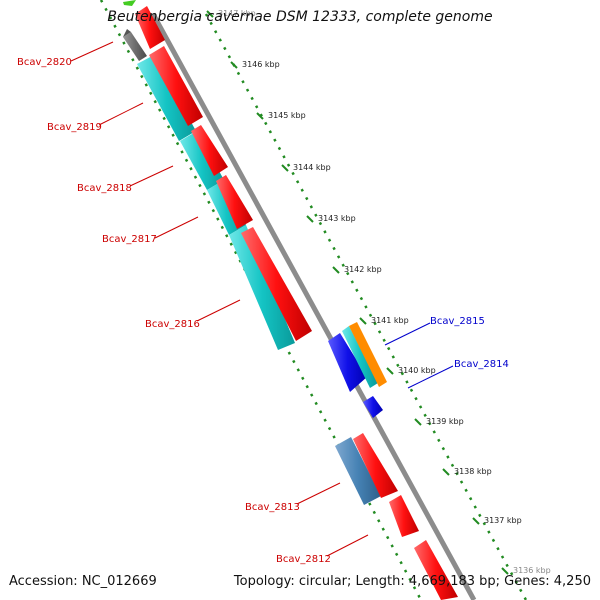 The image size is (600, 600). What do you see at coordinates (261, 64) in the screenshot?
I see `kbp-label: 3146 kbp` at bounding box center [261, 64].